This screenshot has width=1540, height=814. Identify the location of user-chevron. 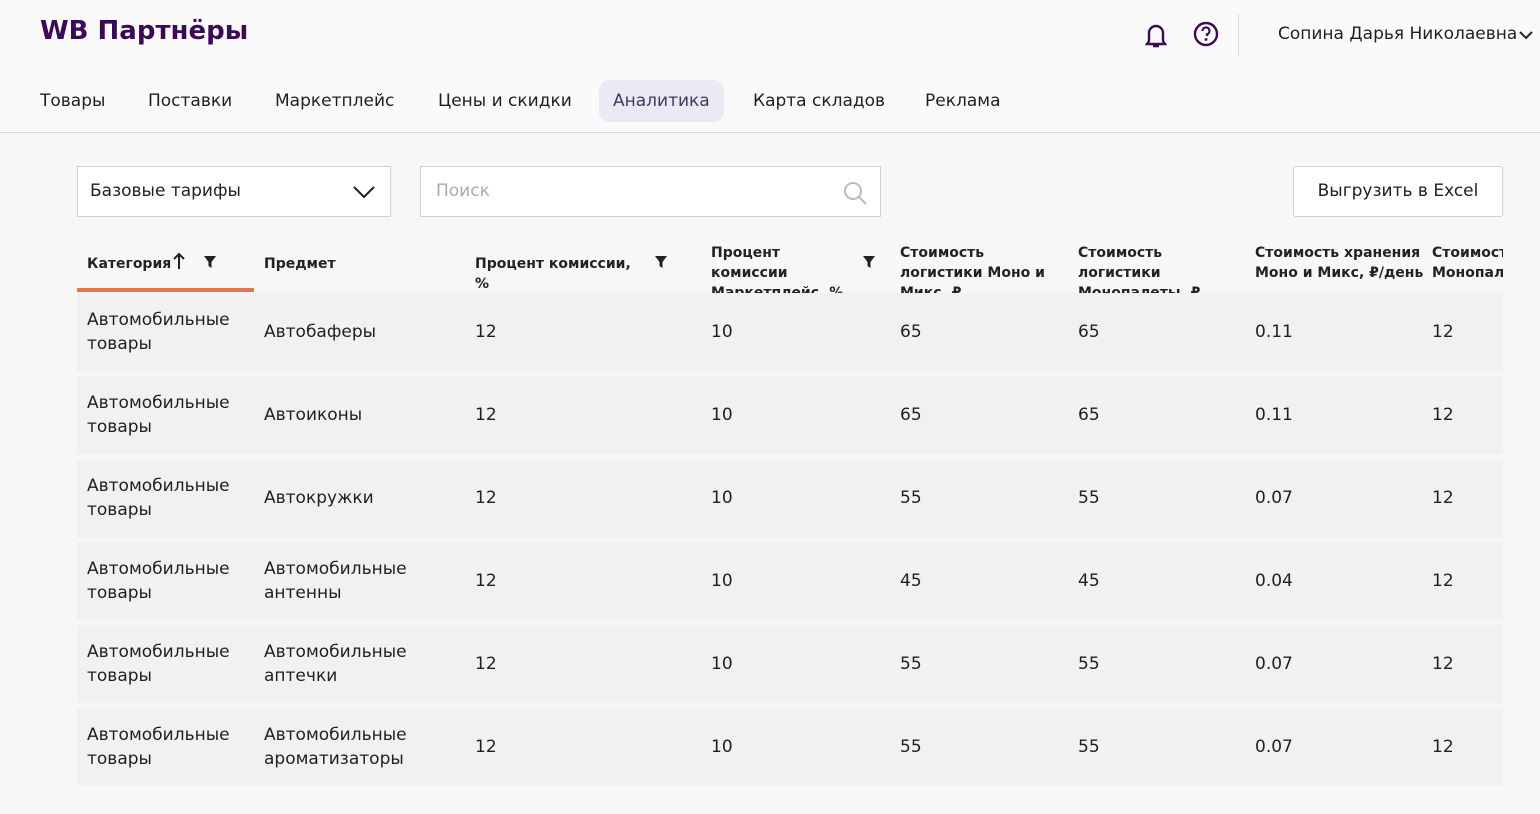
(1526, 35).